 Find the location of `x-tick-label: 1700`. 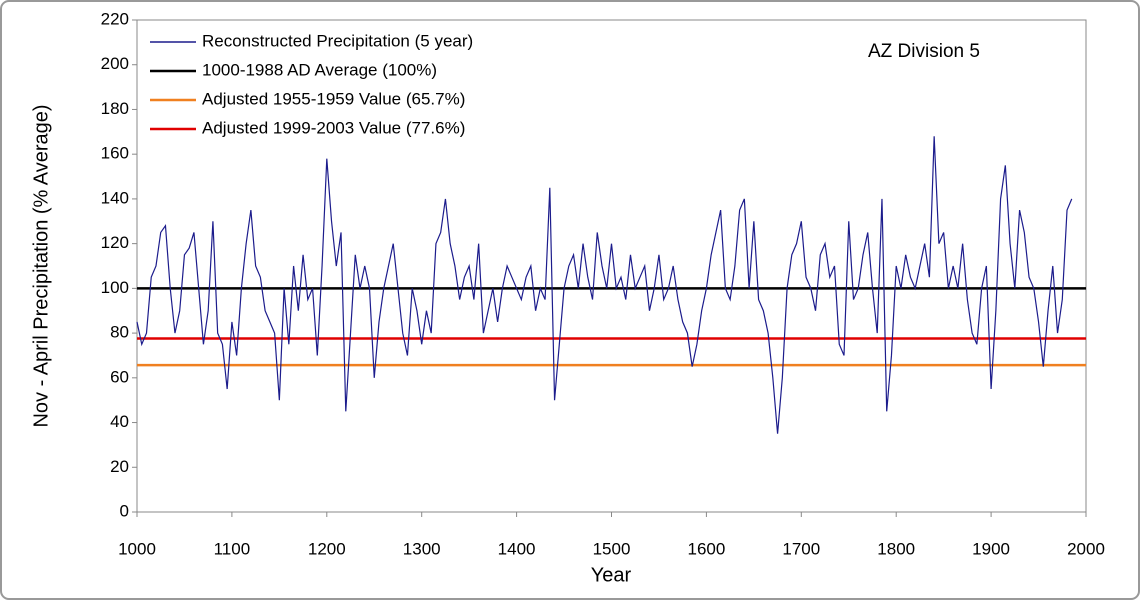

x-tick-label: 1700 is located at coordinates (801, 548).